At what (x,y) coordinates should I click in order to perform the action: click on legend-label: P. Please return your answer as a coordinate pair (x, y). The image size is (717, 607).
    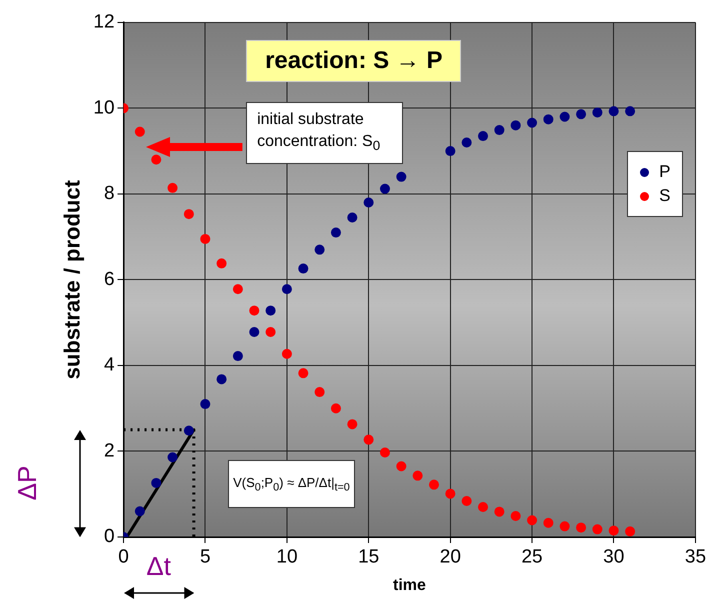
    Looking at the image, I should click on (664, 172).